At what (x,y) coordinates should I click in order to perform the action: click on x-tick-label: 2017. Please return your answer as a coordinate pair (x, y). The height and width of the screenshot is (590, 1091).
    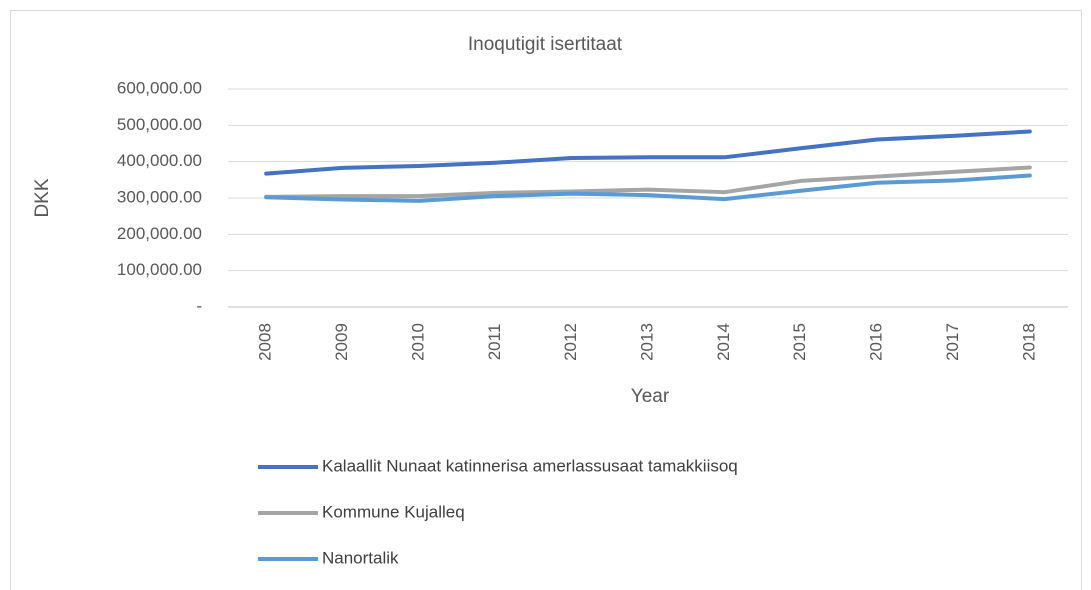
    Looking at the image, I should click on (952, 342).